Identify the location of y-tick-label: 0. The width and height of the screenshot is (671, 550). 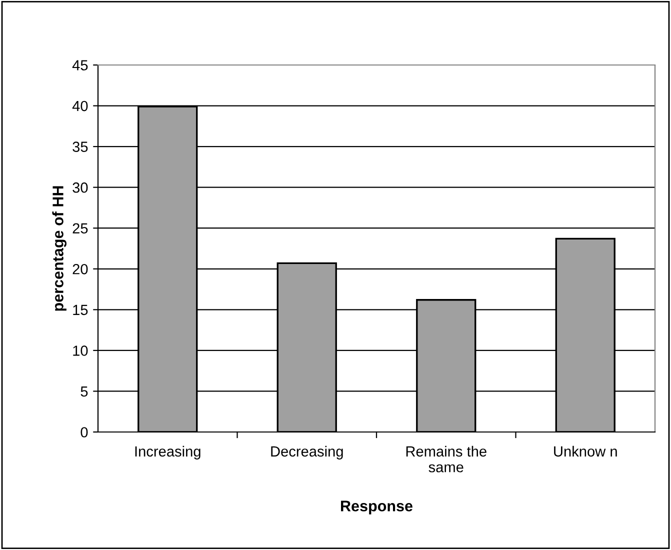
(84, 432).